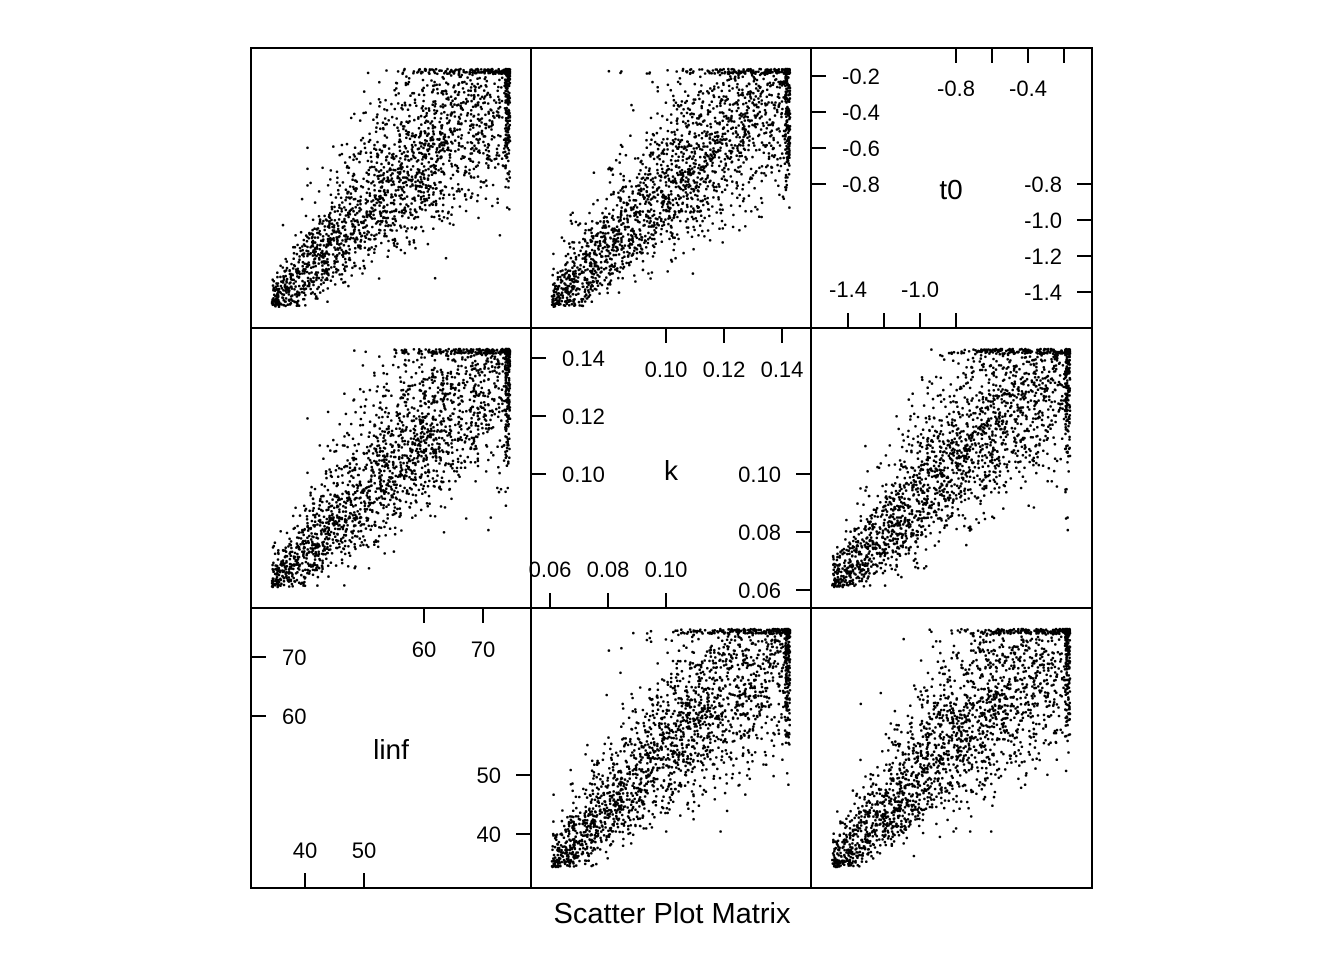 The width and height of the screenshot is (1344, 960). I want to click on scatter-points-t0-vs-k, so click(671, 187).